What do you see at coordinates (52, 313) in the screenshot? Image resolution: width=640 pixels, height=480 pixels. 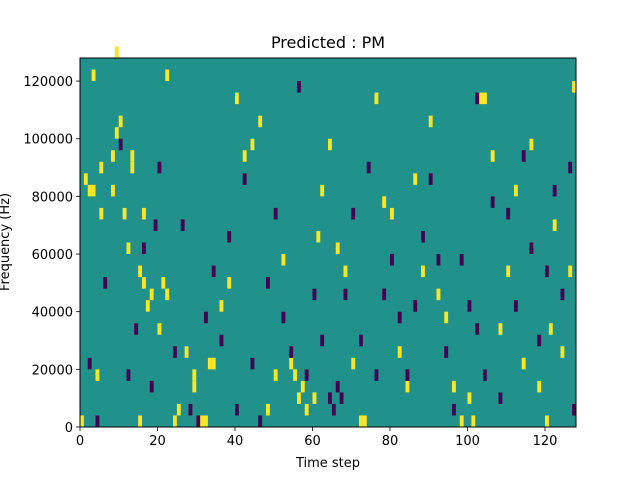 I see `y-tick-label: 40000` at bounding box center [52, 313].